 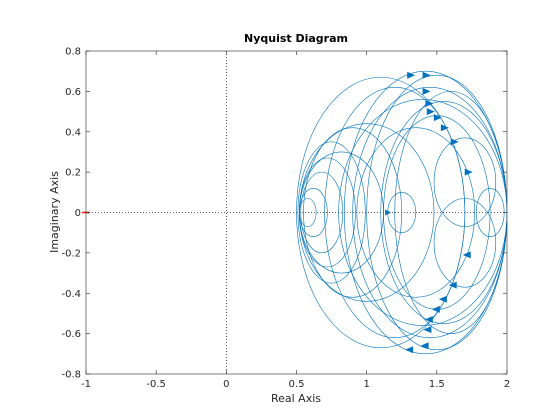 I want to click on x-tick-label: 1, so click(x=366, y=384).